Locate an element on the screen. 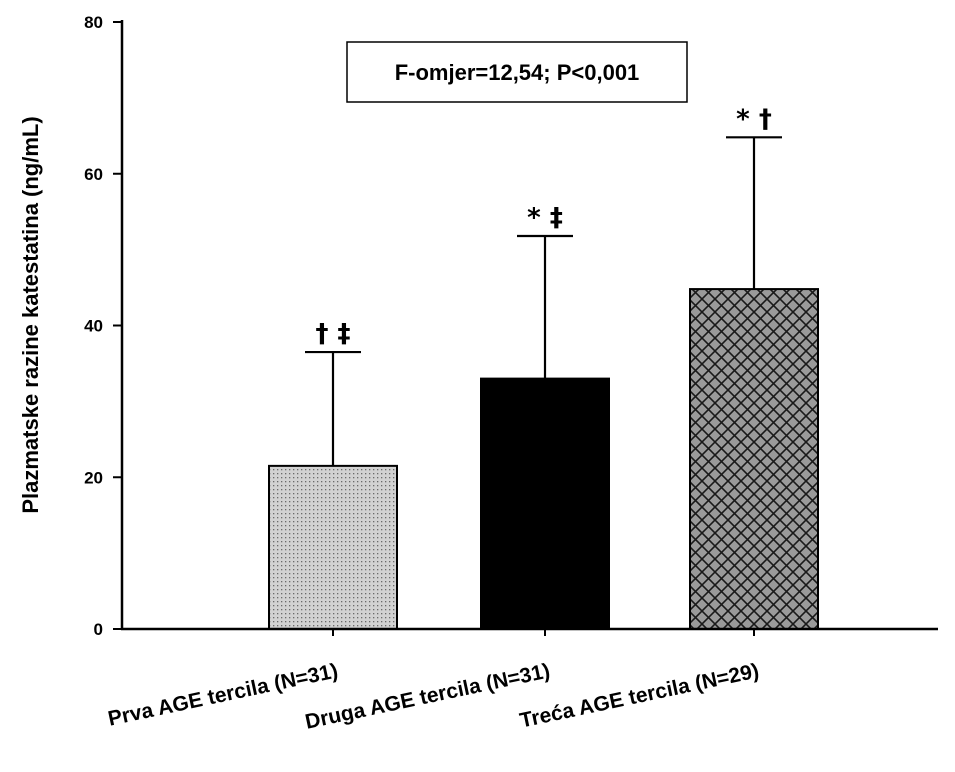 This screenshot has height=772, width=955. significance-label-1: † ‡ is located at coordinates (332, 334).